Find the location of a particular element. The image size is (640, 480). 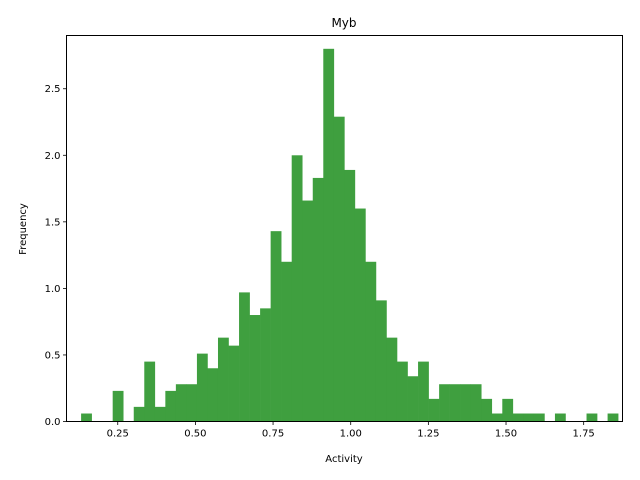

y-tick-label: 0.5 is located at coordinates (53, 355).